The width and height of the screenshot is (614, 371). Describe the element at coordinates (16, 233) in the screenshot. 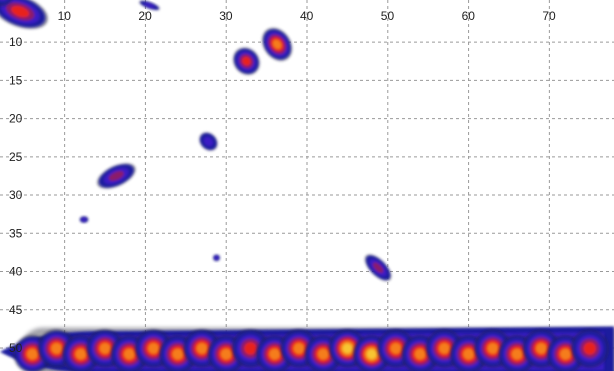

I see `y-tick-label: 35` at that location.